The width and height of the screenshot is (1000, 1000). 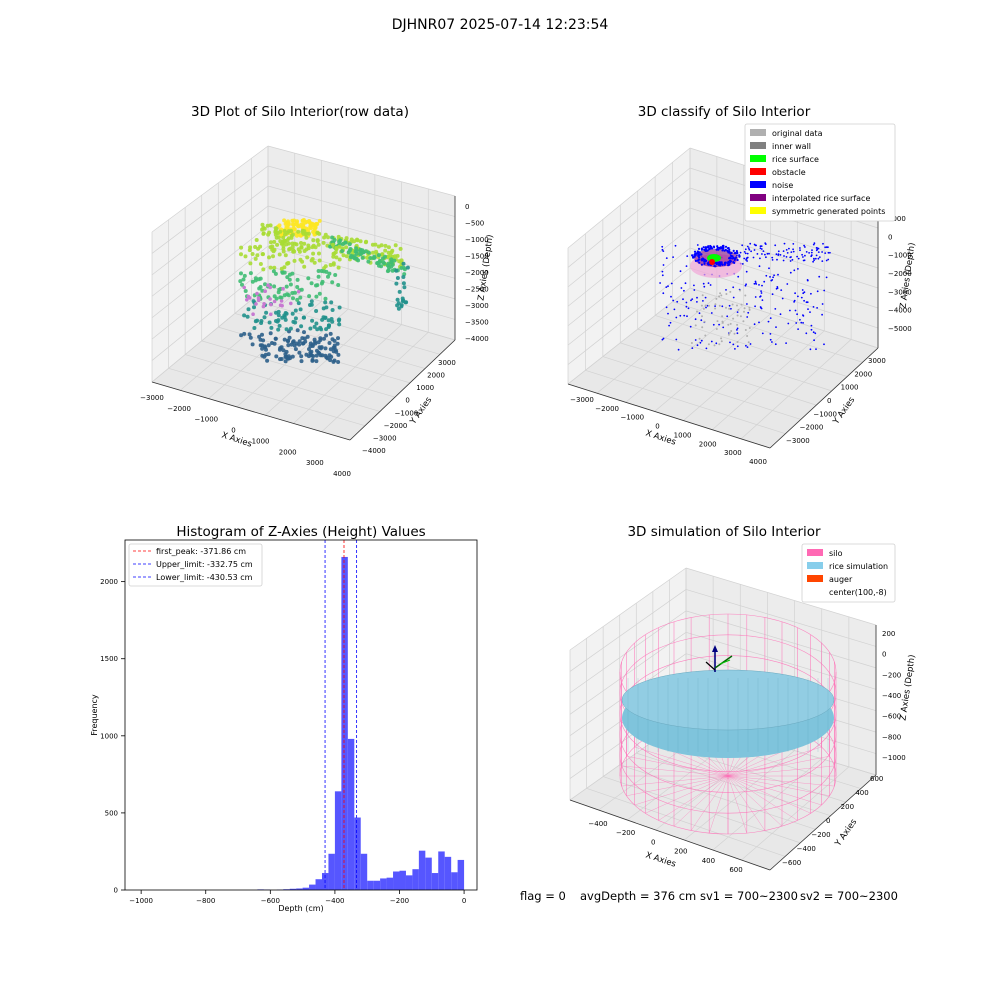 I want to click on y-tick-label: 3000, so click(x=877, y=361).